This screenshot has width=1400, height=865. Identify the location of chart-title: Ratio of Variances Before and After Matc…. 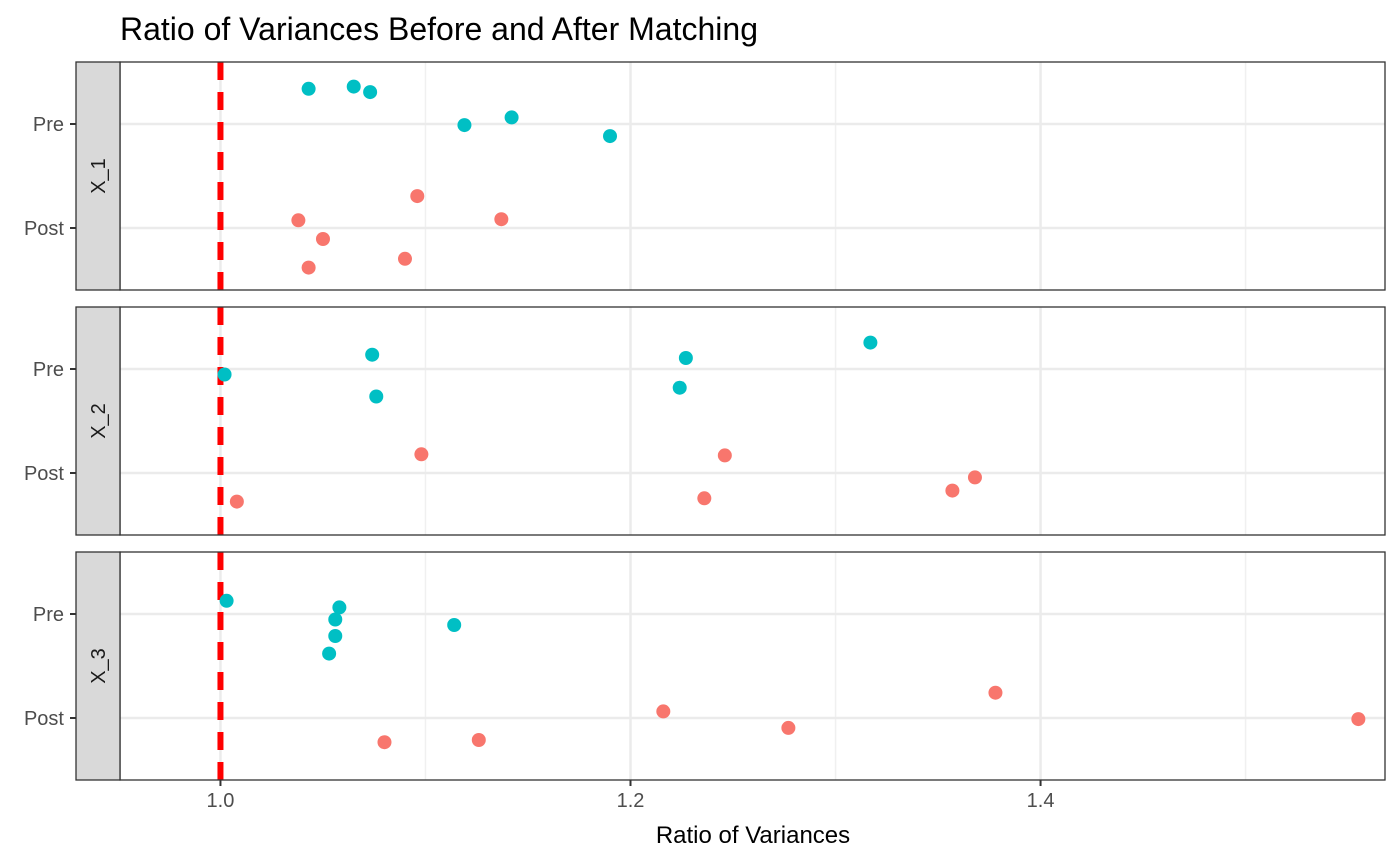
(439, 29).